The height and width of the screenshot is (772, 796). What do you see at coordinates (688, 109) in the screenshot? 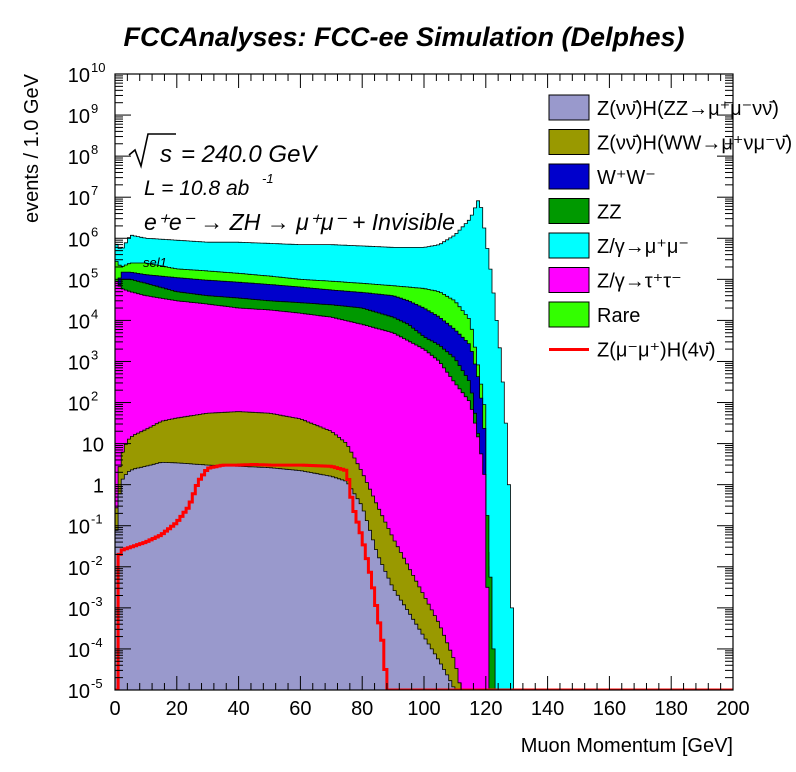
I see `legend-label-0: Z(νν̄)H(ZZ→μ⁺μ⁻νν̄)` at bounding box center [688, 109].